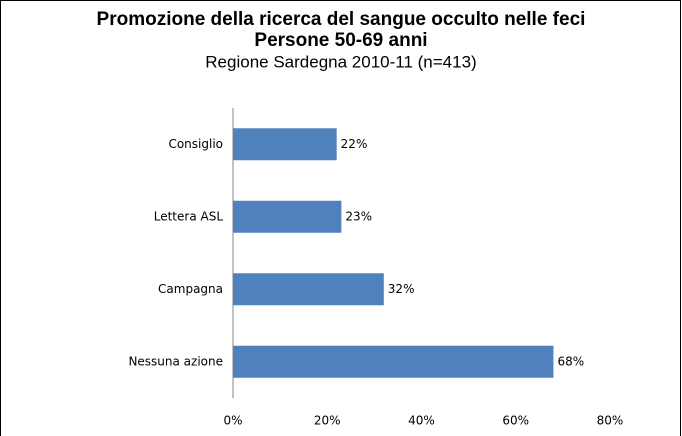  What do you see at coordinates (340, 40) in the screenshot?
I see `chart-title: Persone 50-69 anni` at bounding box center [340, 40].